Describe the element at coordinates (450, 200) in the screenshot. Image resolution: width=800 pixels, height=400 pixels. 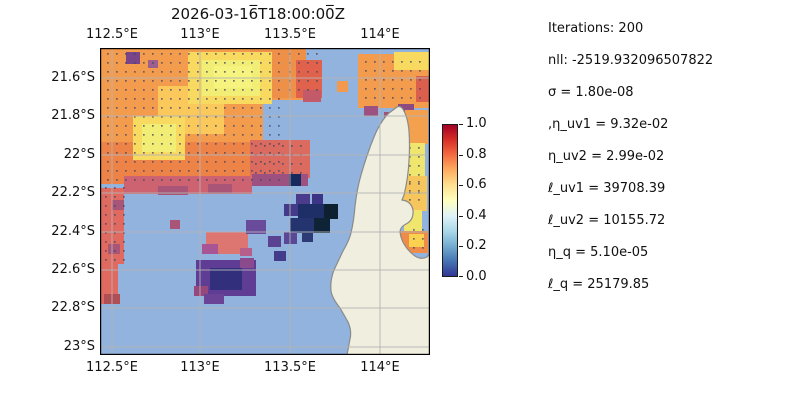
I see `colorbar` at that location.